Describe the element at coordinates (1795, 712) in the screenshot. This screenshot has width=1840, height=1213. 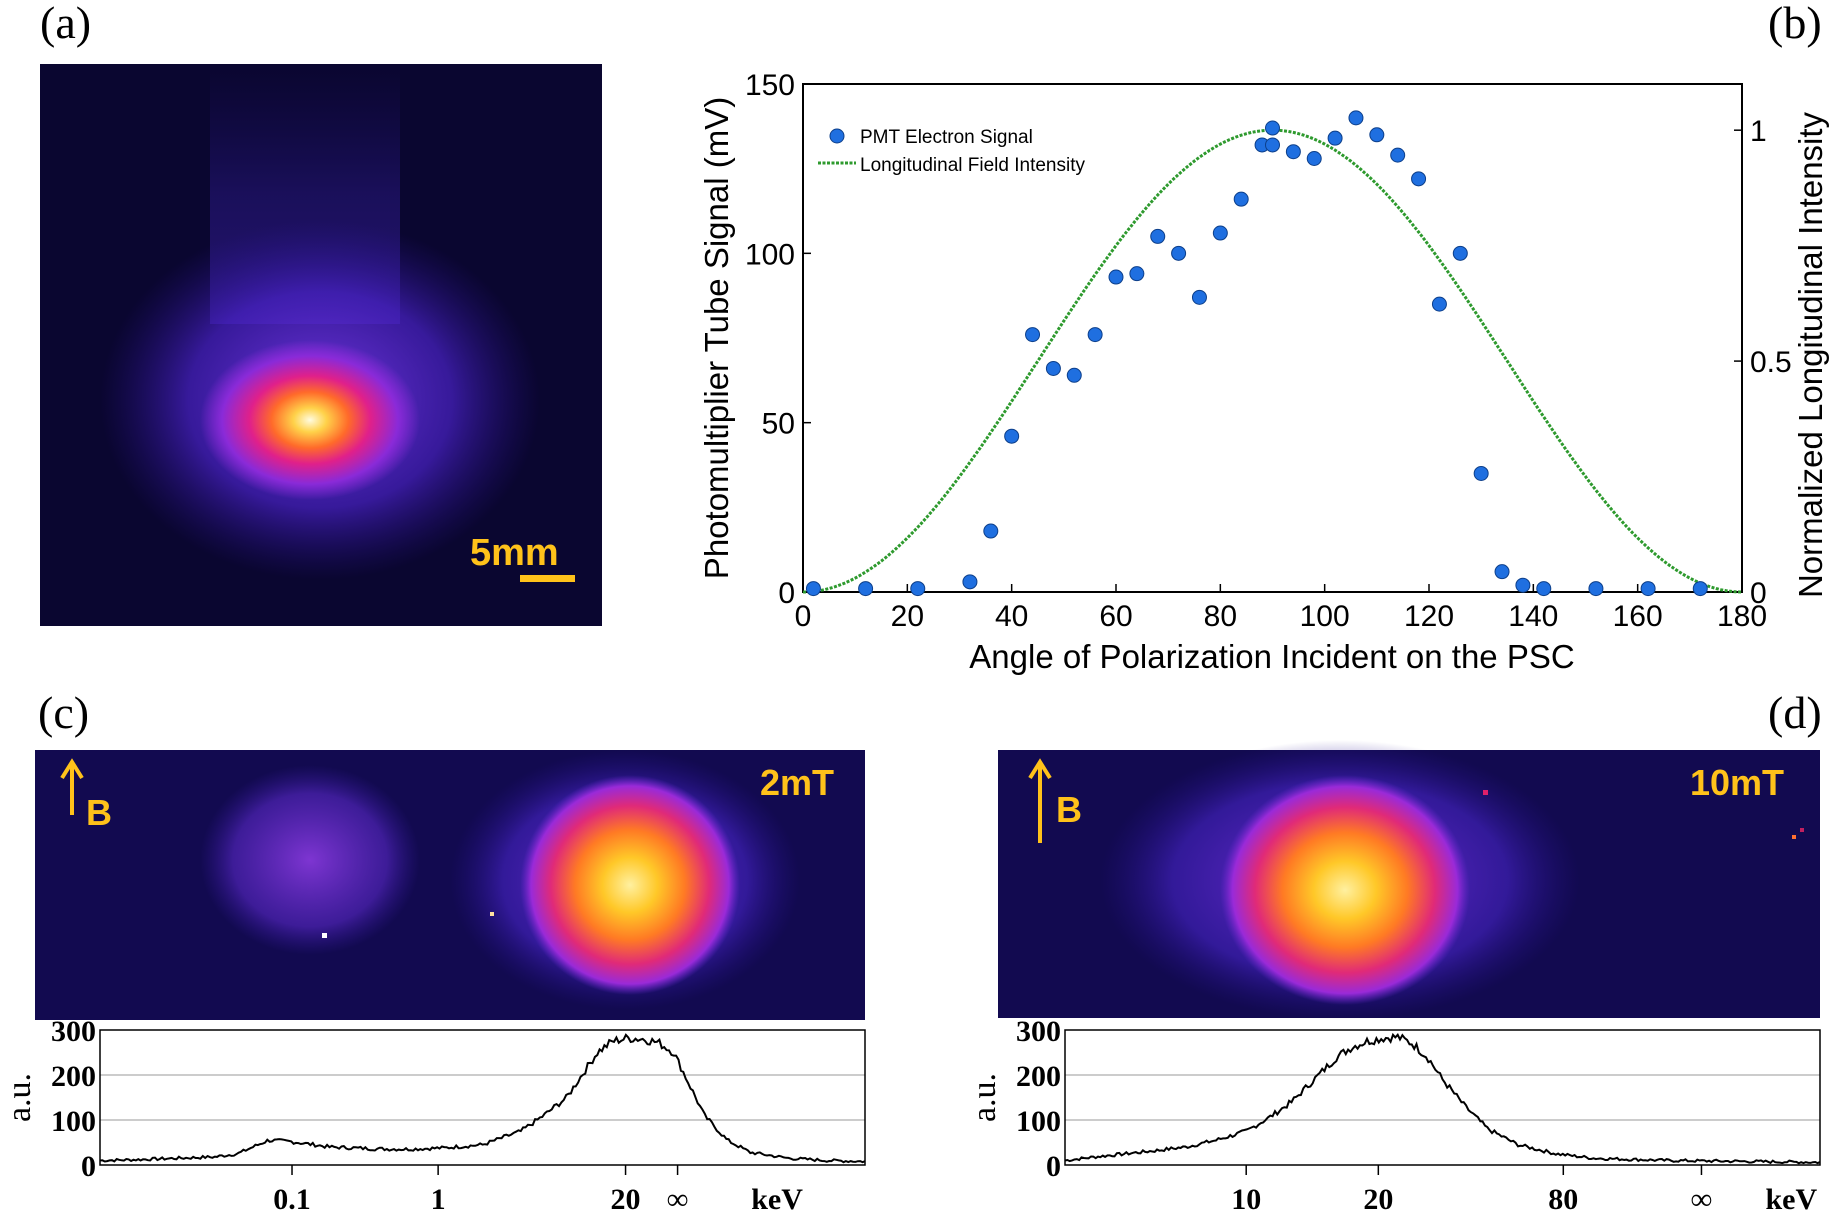
I see `panel-label-d: (d)` at that location.